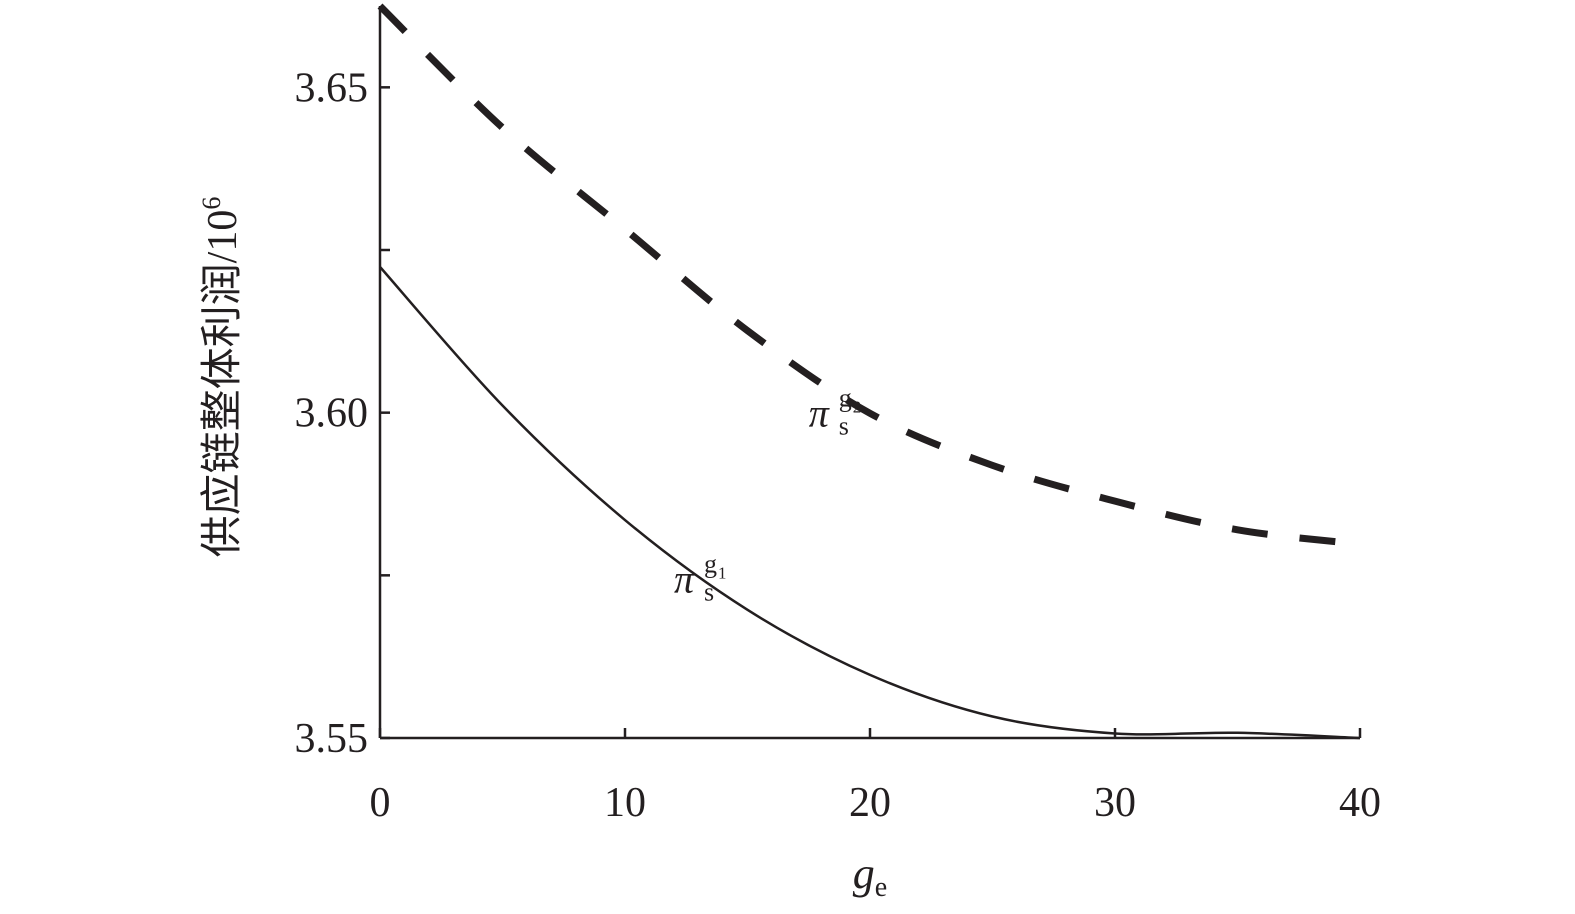 This screenshot has width=1575, height=914. I want to click on x-axis-title-symbol: g, so click(864, 873).